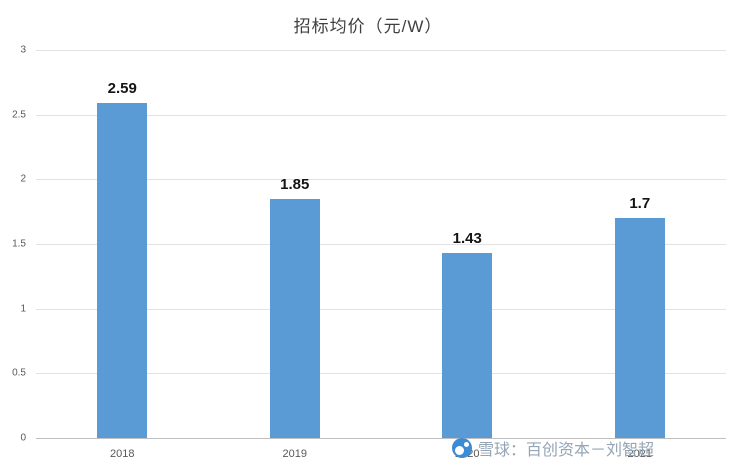 The image size is (736, 476). Describe the element at coordinates (294, 454) in the screenshot. I see `x-tick-label: 2019` at that location.